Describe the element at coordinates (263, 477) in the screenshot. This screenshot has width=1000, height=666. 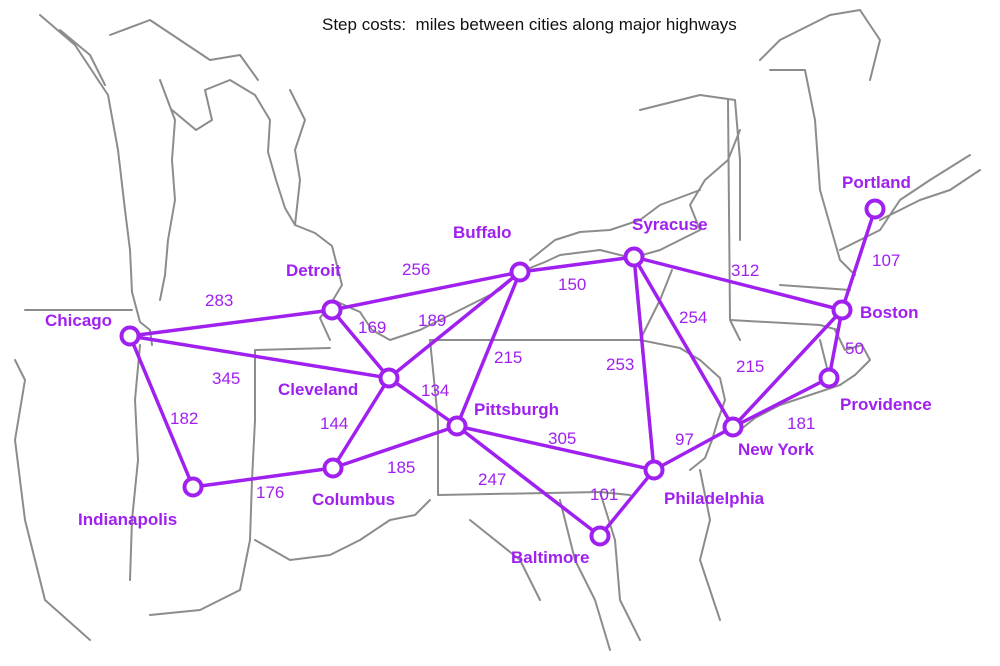
I see `road-indianapolis-columbus` at that location.